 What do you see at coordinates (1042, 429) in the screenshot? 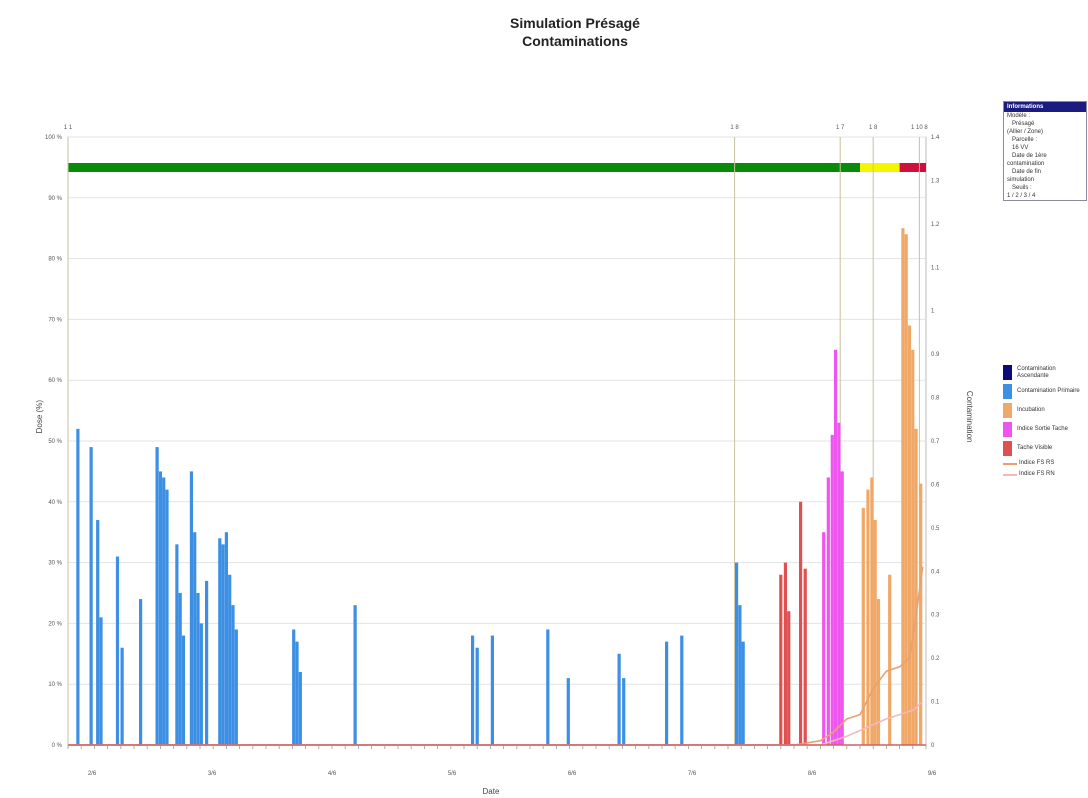
I see `legend-label: Indice Sortie Tache` at bounding box center [1042, 429].